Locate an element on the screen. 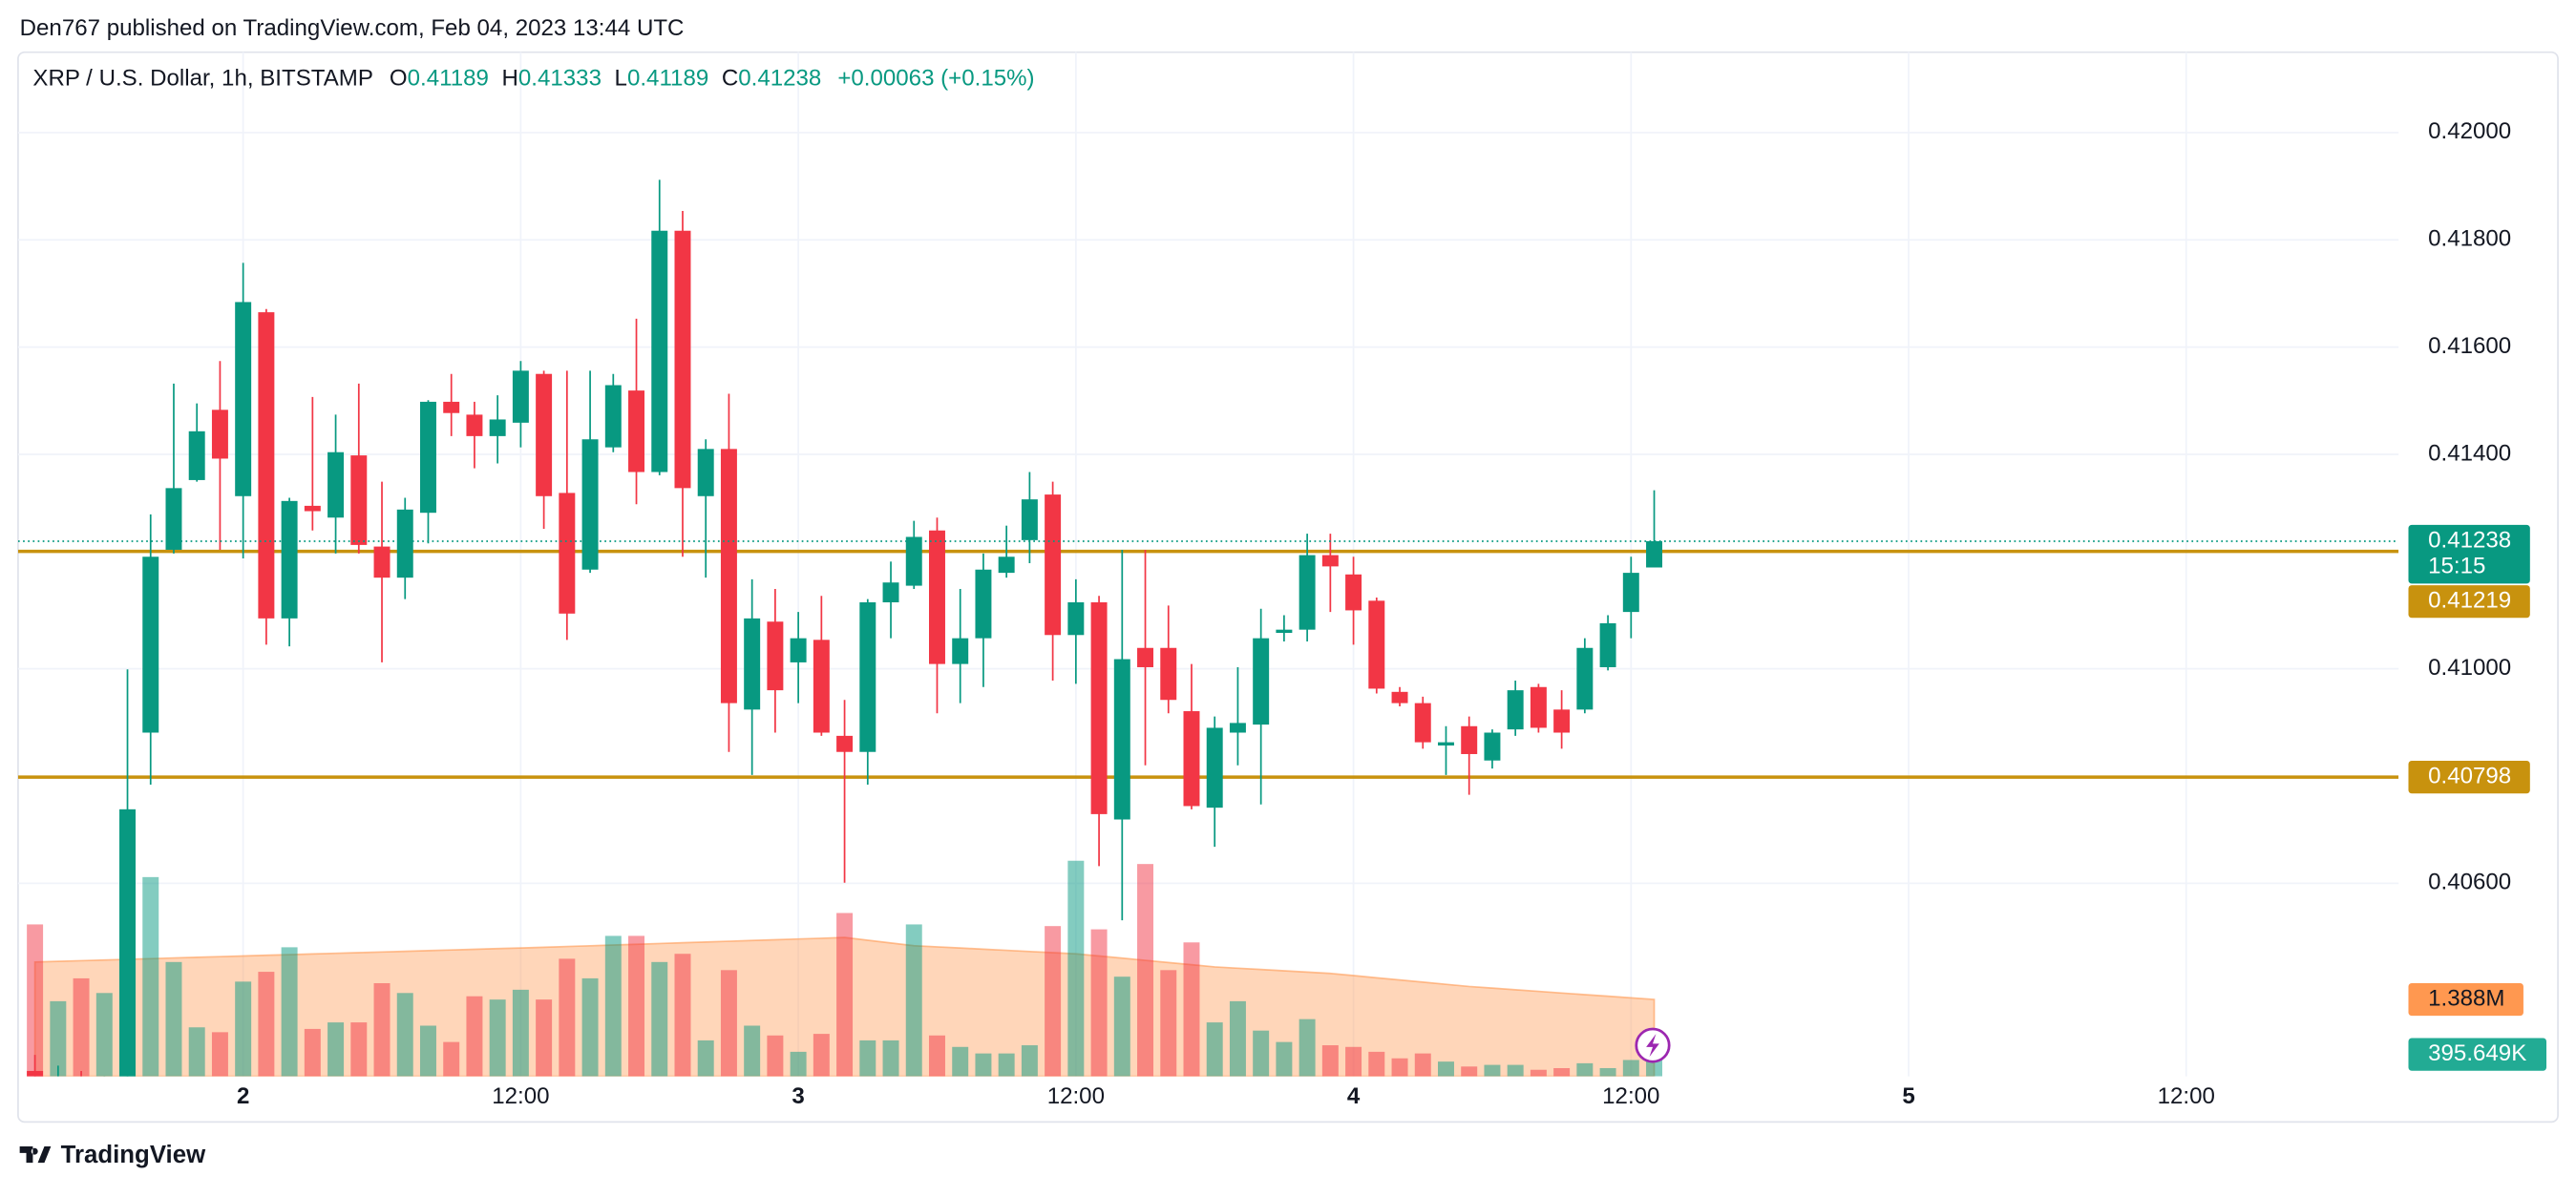  last-price-label: 0.41238 is located at coordinates (2469, 540).